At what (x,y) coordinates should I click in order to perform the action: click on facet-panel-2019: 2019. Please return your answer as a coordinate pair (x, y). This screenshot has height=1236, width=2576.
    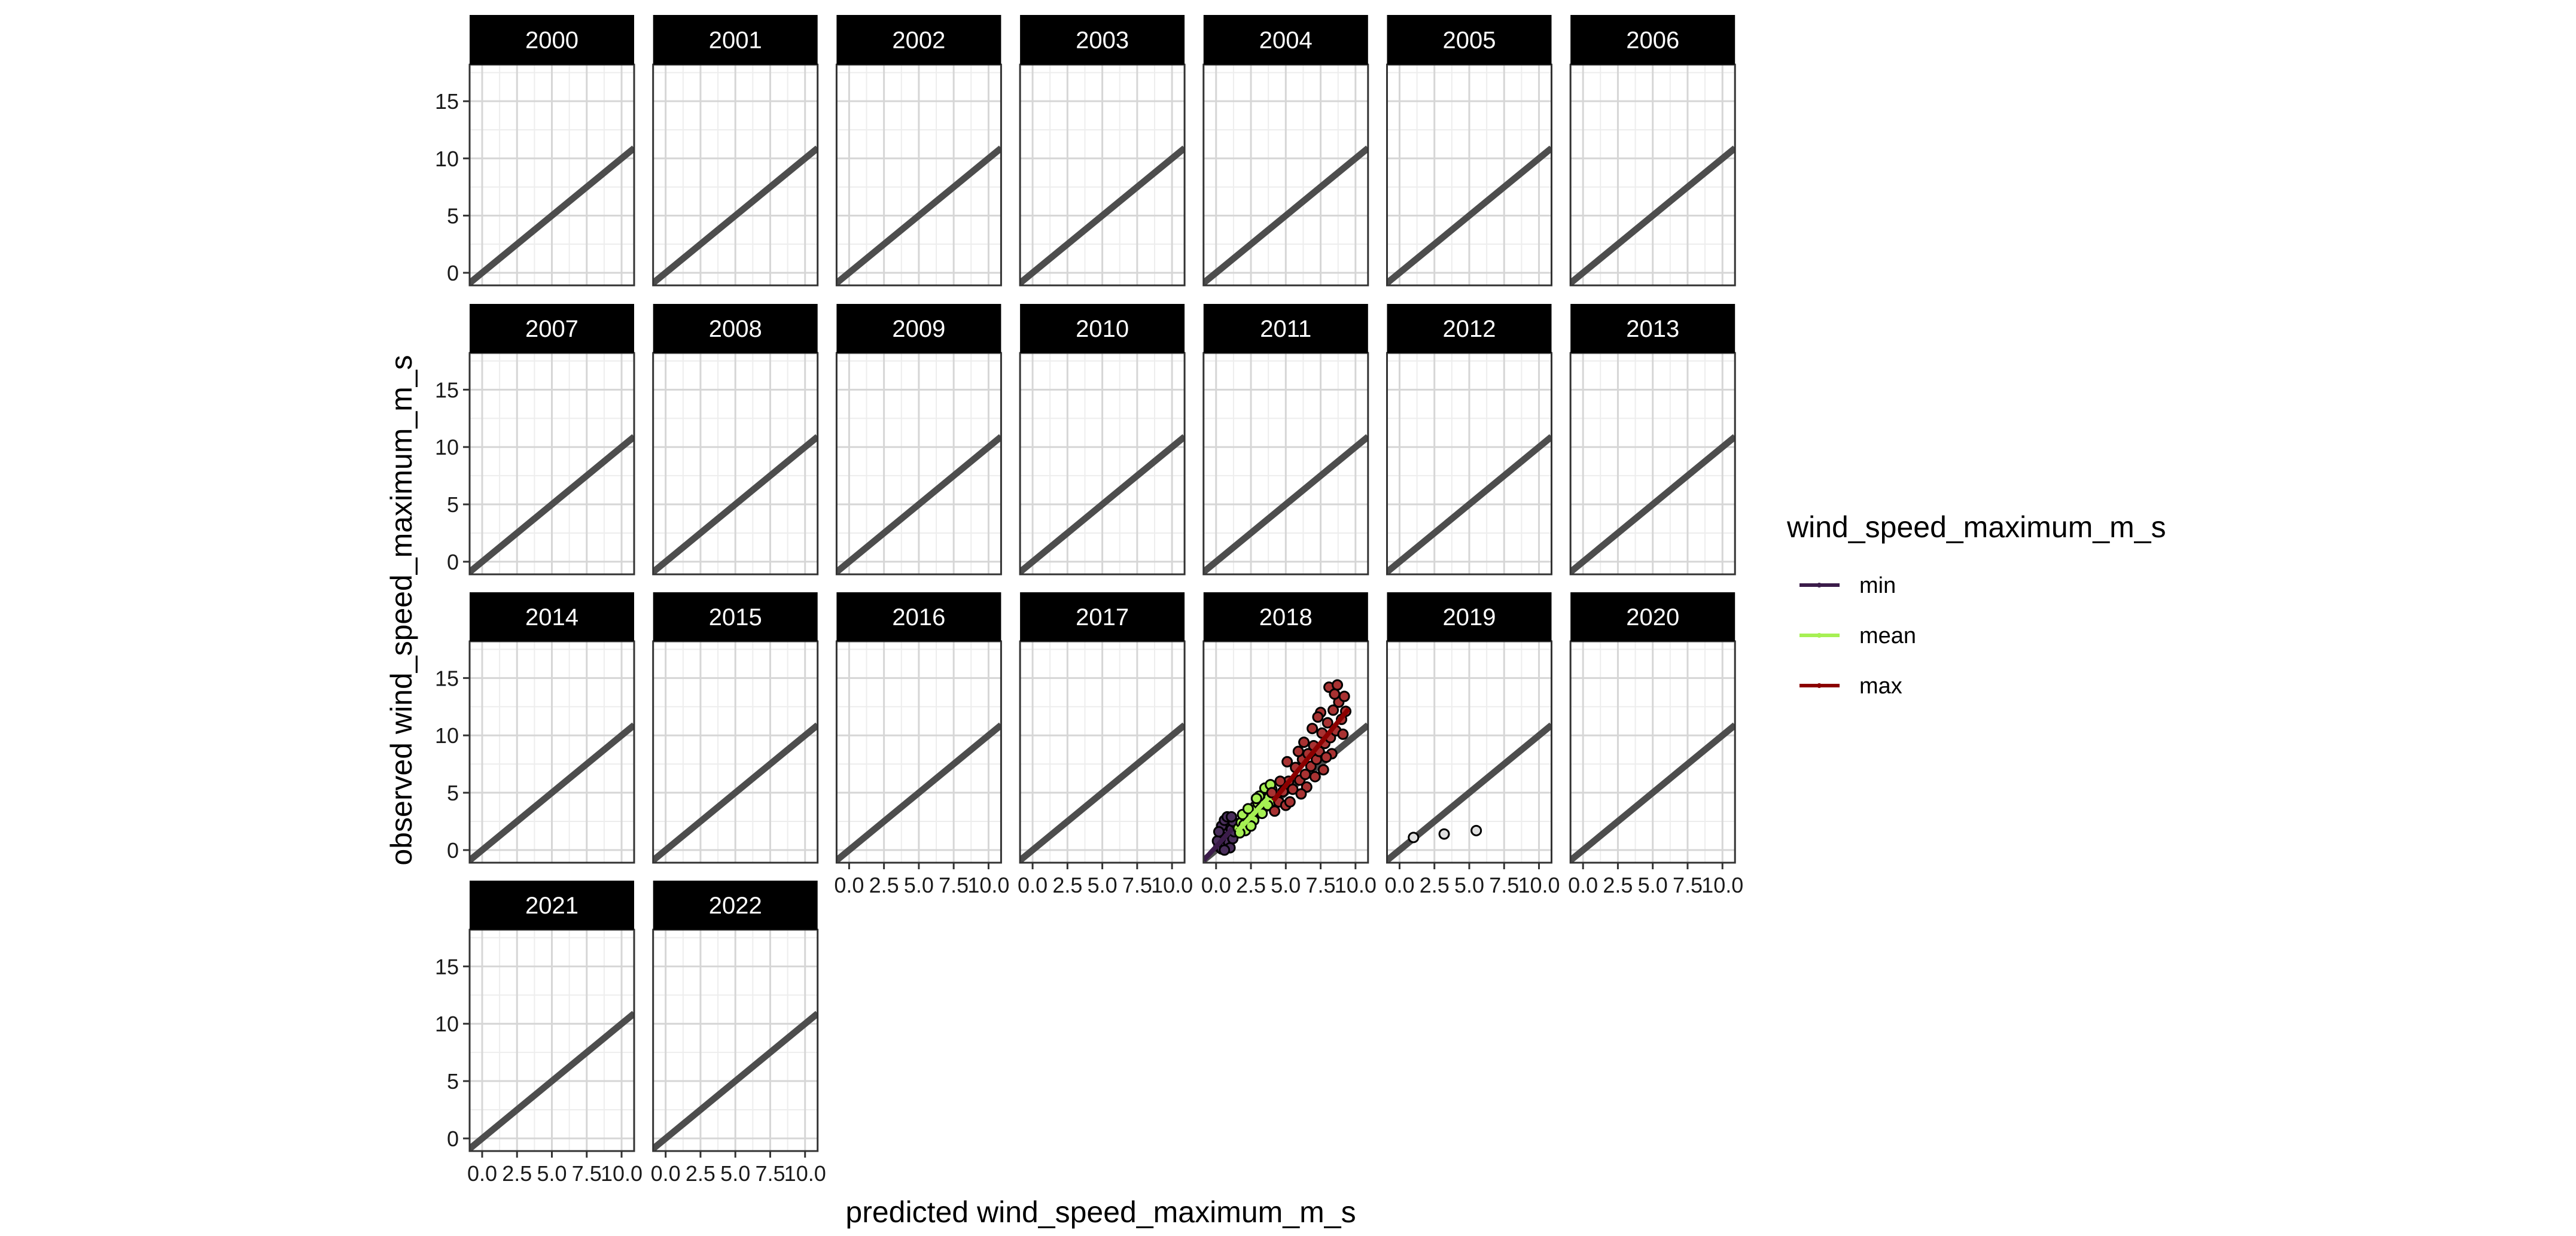
    Looking at the image, I should click on (1469, 728).